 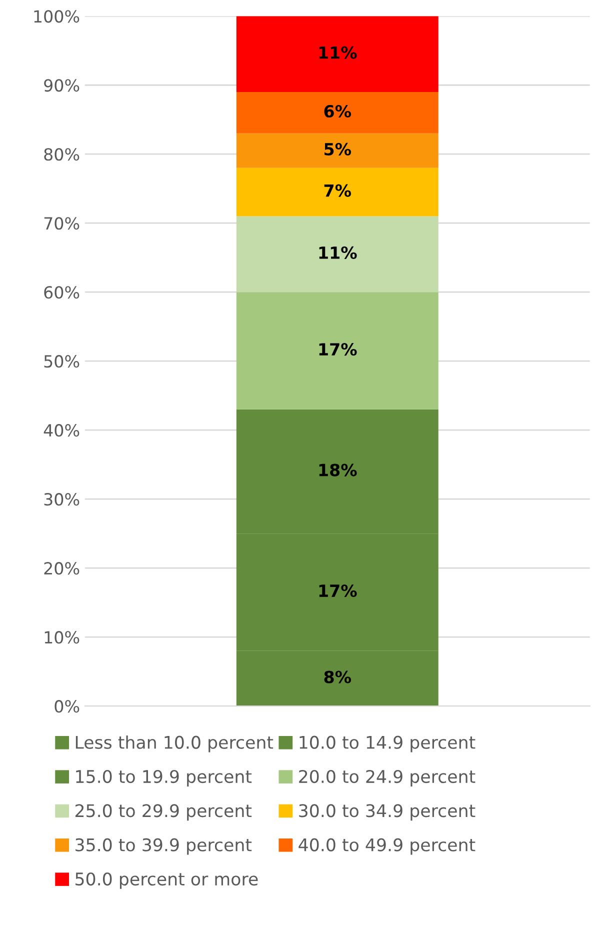 I want to click on data-label: 6%, so click(x=338, y=111).